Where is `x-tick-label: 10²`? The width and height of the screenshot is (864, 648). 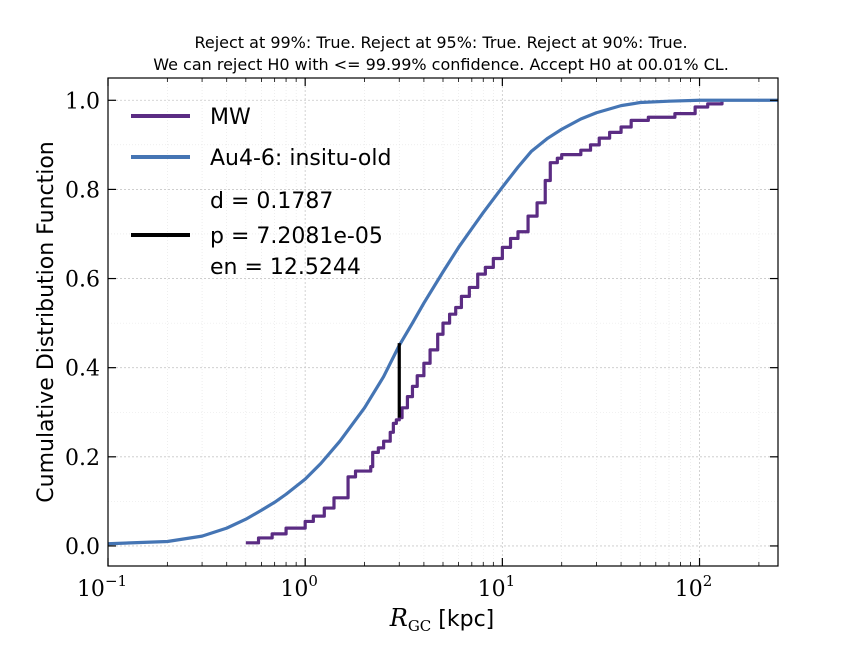
x-tick-label: 10² is located at coordinates (694, 587).